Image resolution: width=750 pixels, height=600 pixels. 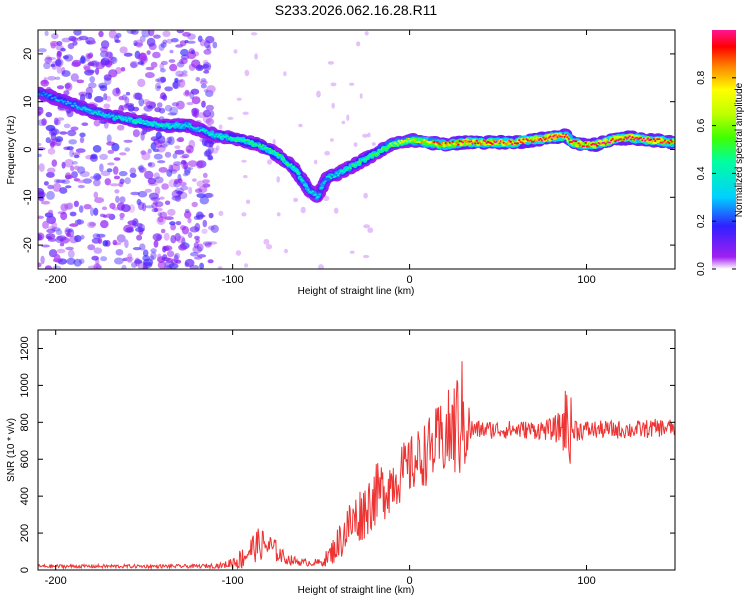 What do you see at coordinates (233, 280) in the screenshot?
I see `x-tick-label: -100` at bounding box center [233, 280].